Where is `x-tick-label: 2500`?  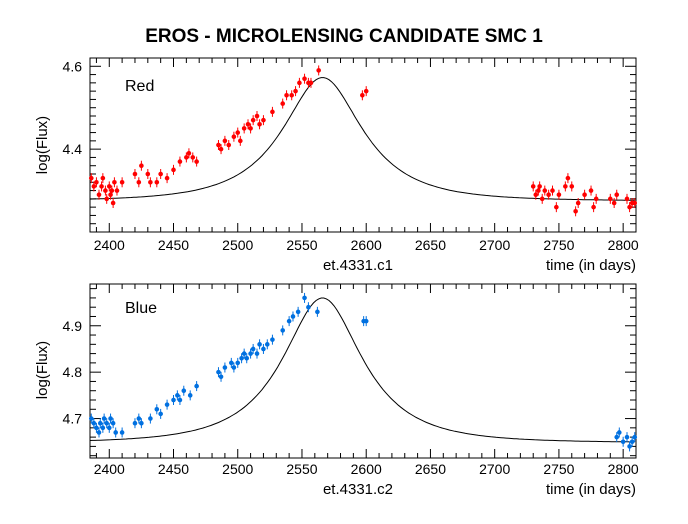 x-tick-label: 2500 is located at coordinates (237, 245).